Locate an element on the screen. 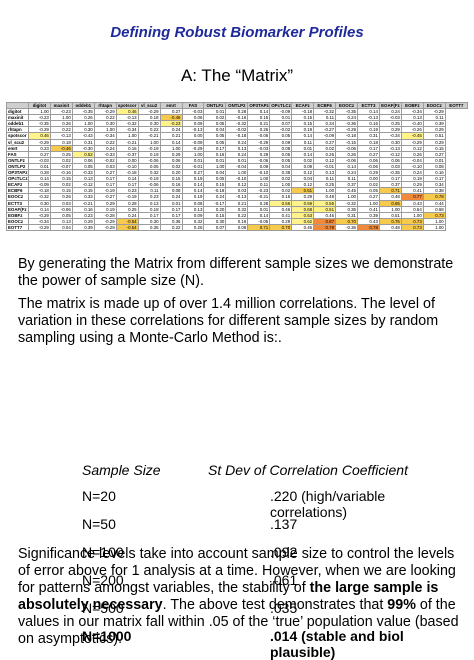 Image resolution: width=474 pixels, height=660 pixels. matrix-cell: 0.19 is located at coordinates (149, 154).